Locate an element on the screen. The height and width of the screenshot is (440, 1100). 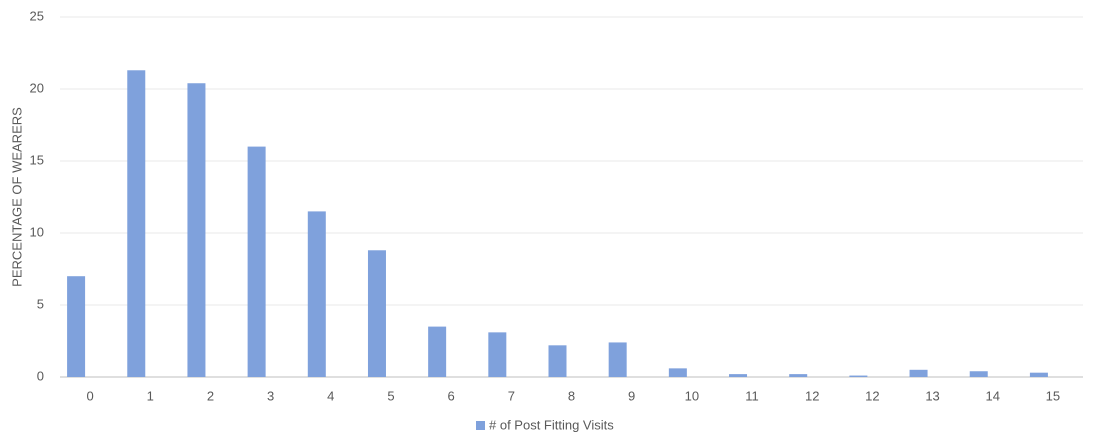
legend-label: # of Post Fitting Visits is located at coordinates (551, 424).